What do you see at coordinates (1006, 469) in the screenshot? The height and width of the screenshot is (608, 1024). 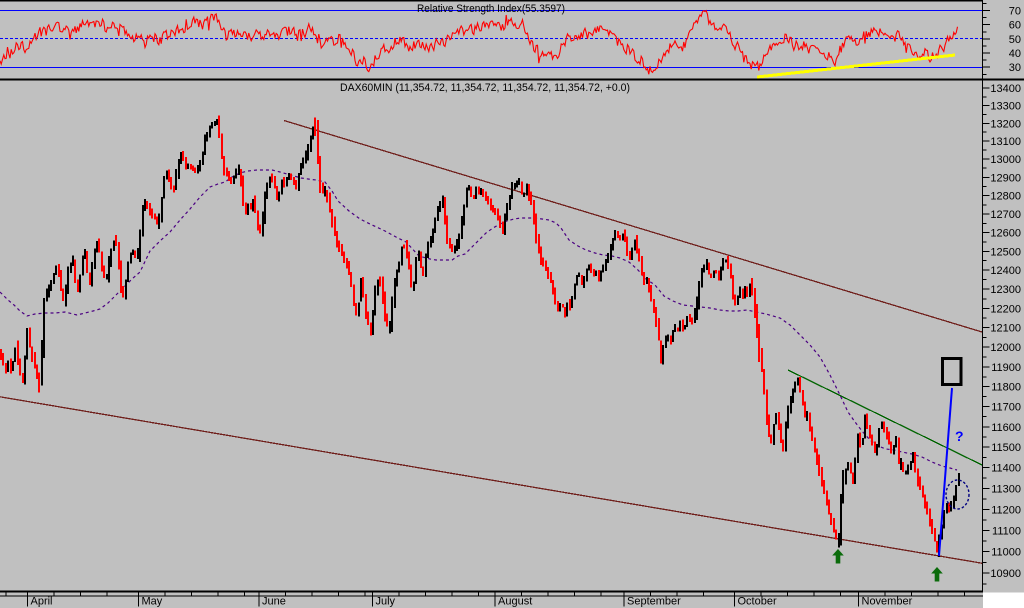 I see `svg-text: 11400` at bounding box center [1006, 469].